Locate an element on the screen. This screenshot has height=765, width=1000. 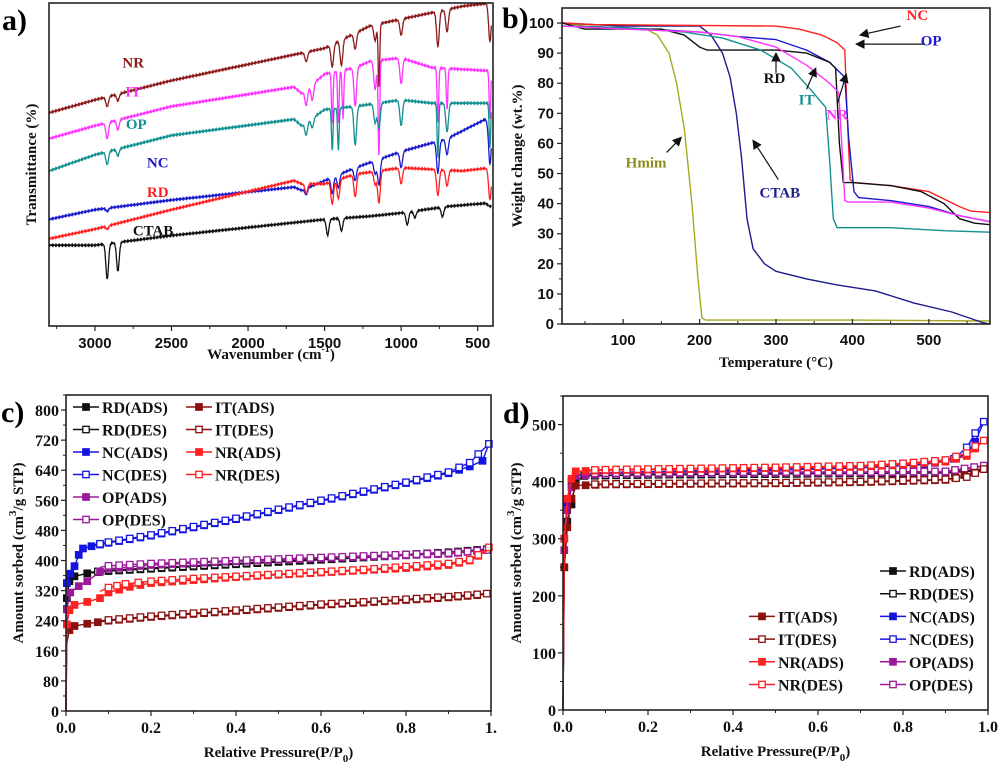
y-tick-label: 40 is located at coordinates (545, 204).